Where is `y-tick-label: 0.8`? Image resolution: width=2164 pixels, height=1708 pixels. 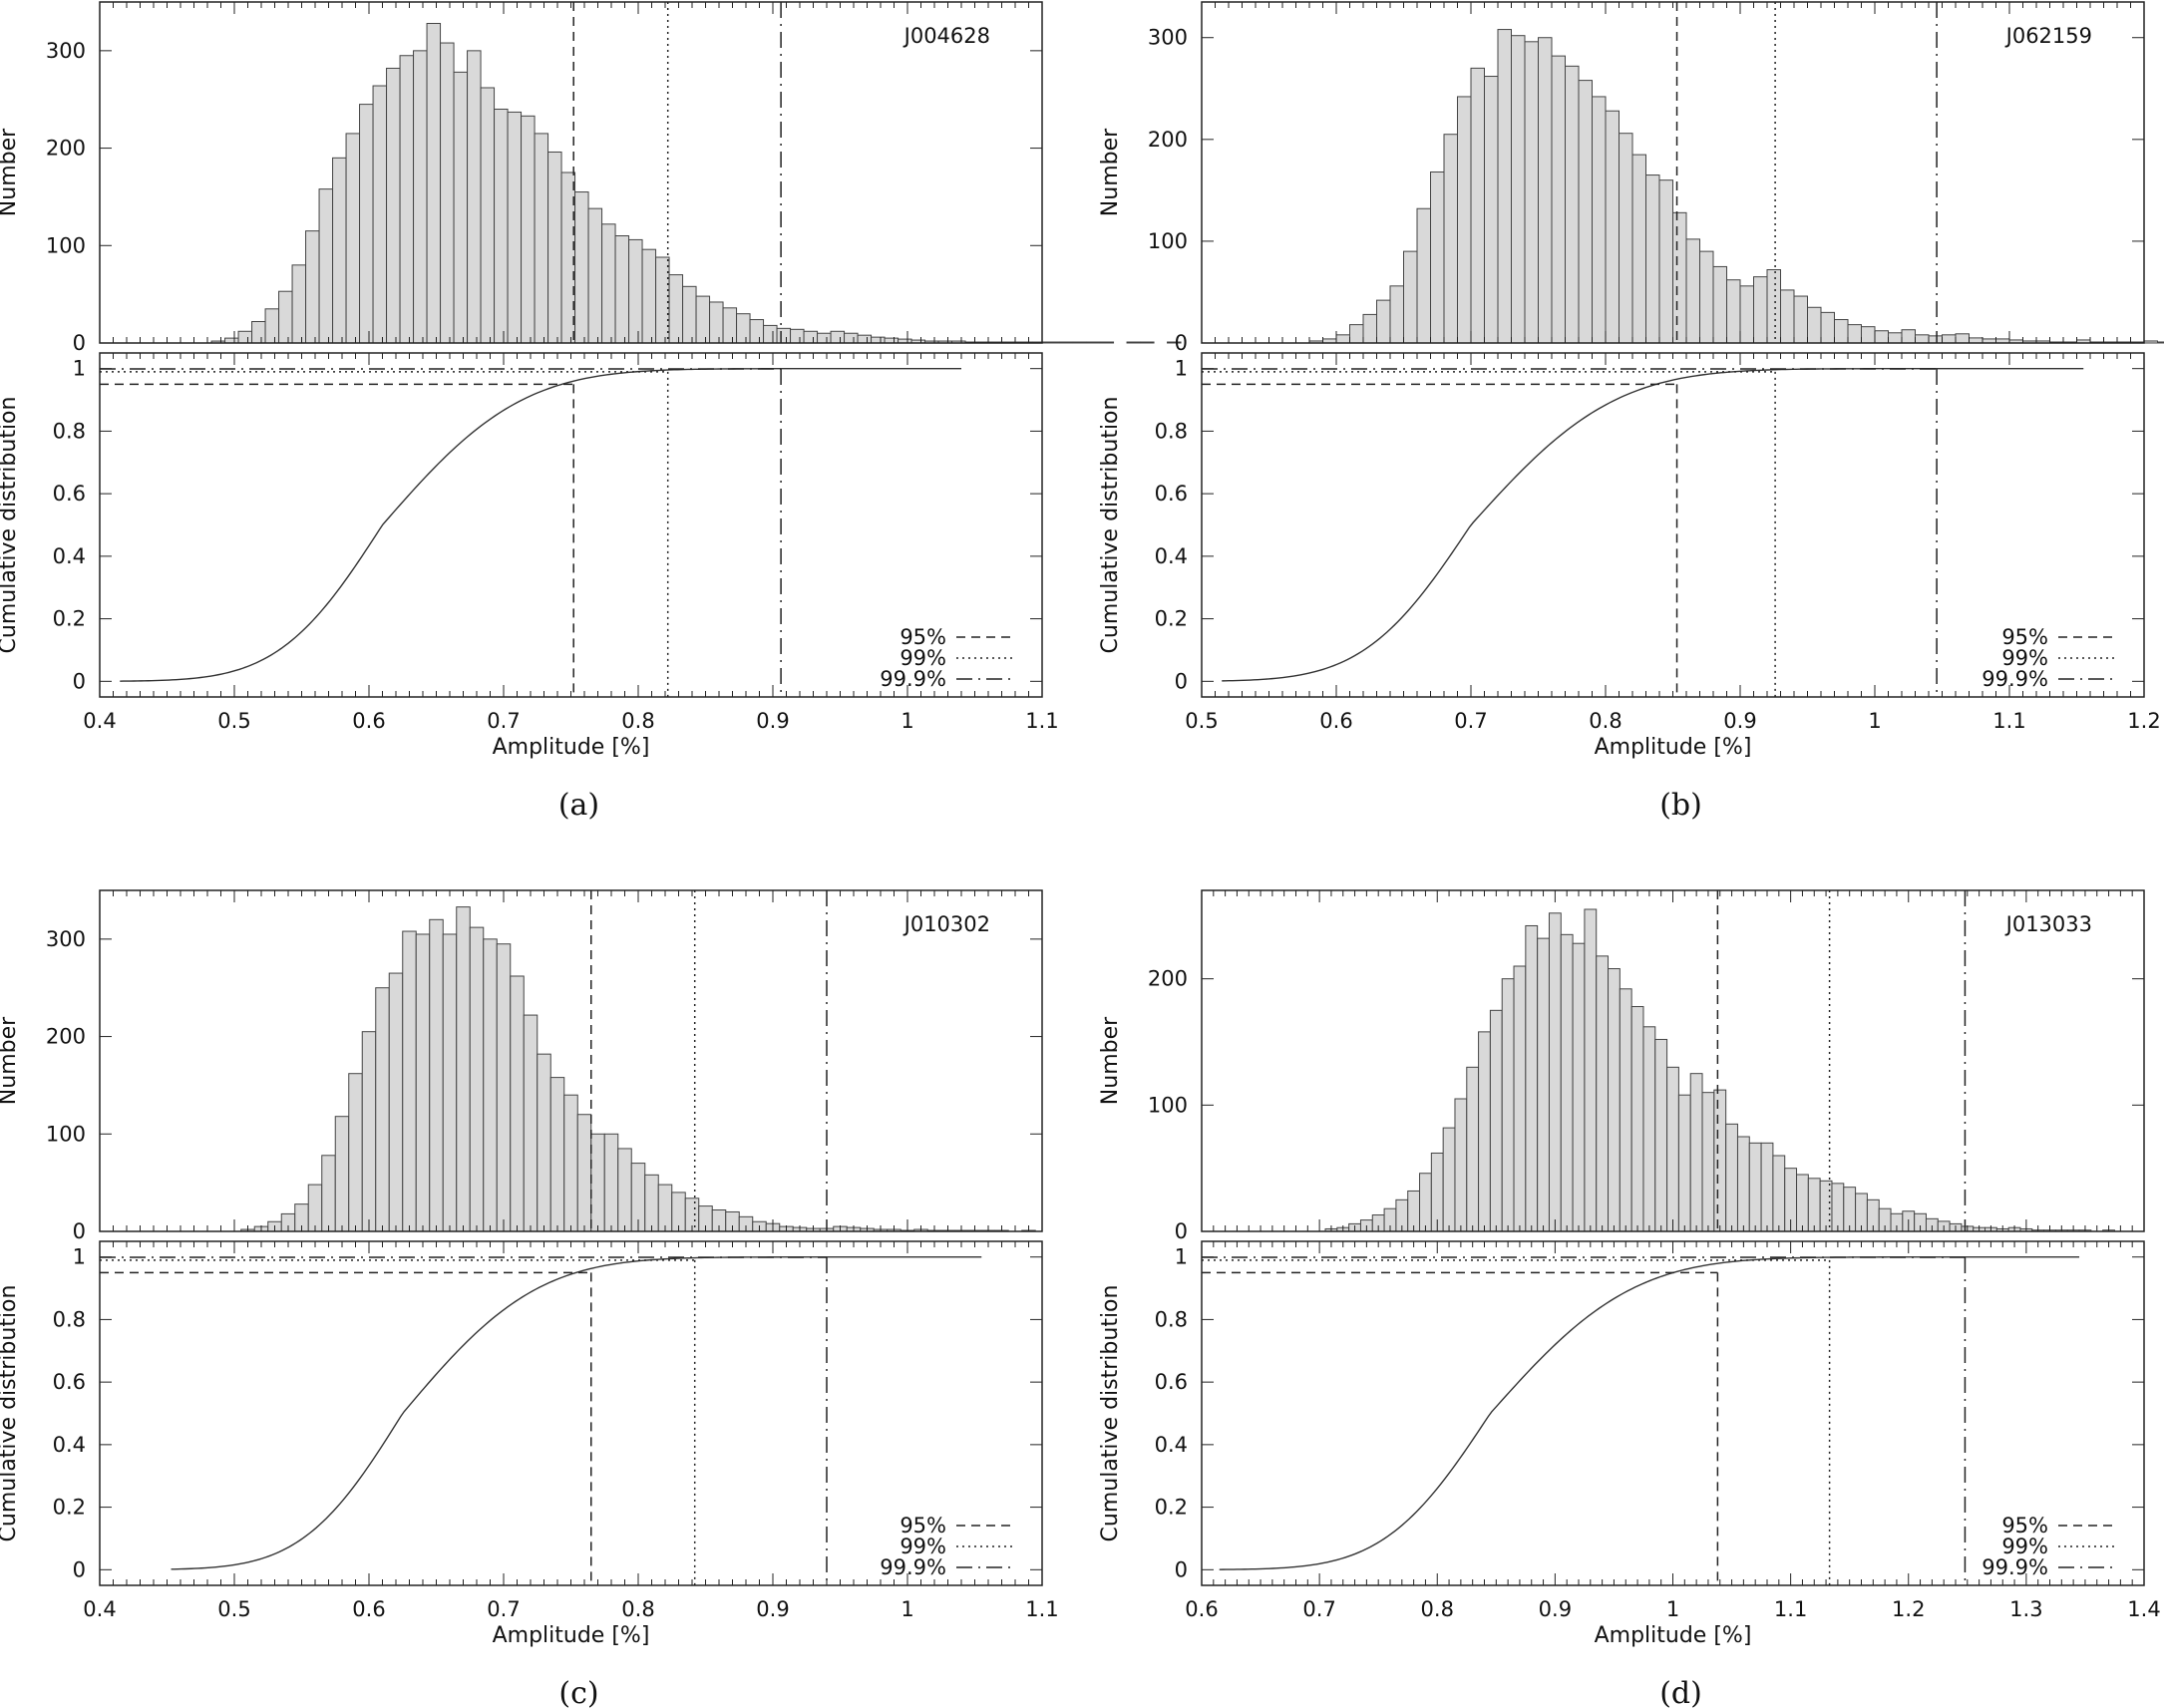
y-tick-label: 0.8 is located at coordinates (1171, 1319).